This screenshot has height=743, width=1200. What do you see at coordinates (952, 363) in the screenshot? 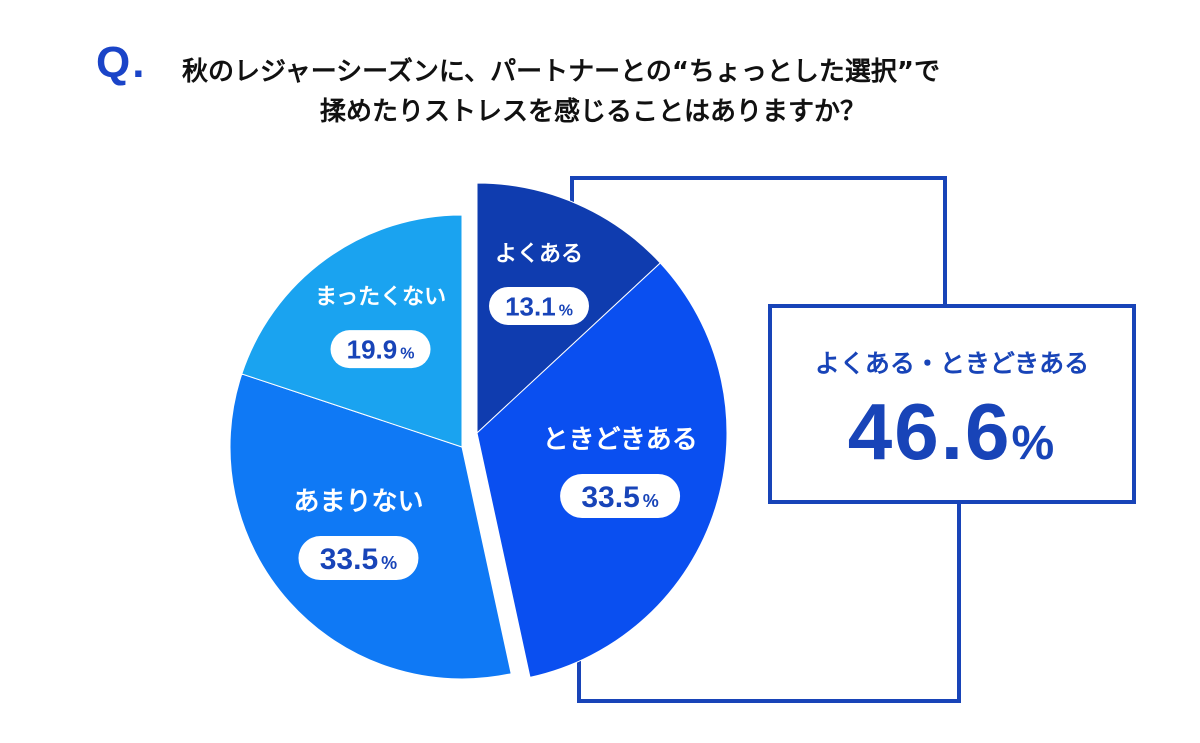
I see `summary-label: よくある・ときどきある` at bounding box center [952, 363].